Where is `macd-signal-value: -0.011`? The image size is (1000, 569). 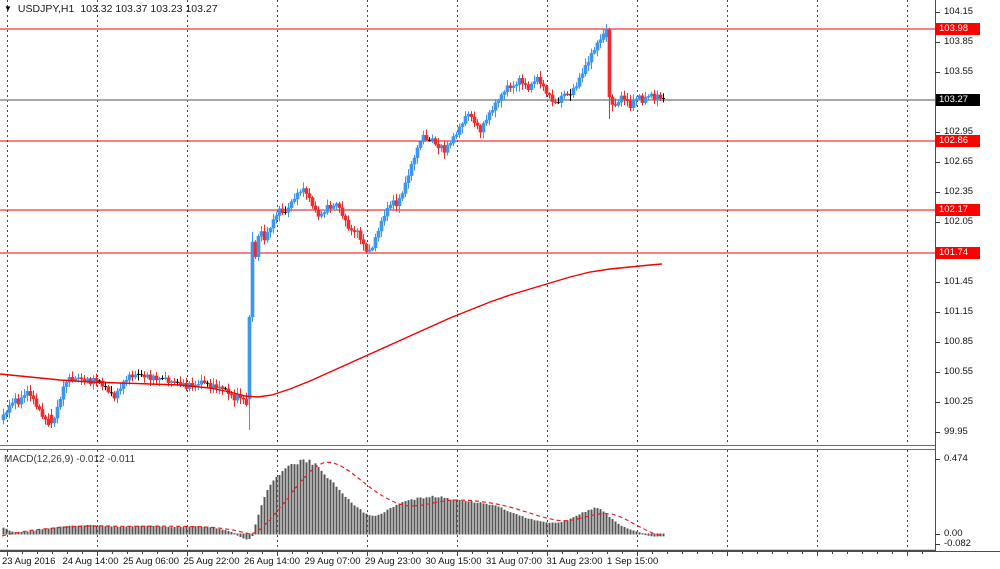 macd-signal-value: -0.011 is located at coordinates (121, 459).